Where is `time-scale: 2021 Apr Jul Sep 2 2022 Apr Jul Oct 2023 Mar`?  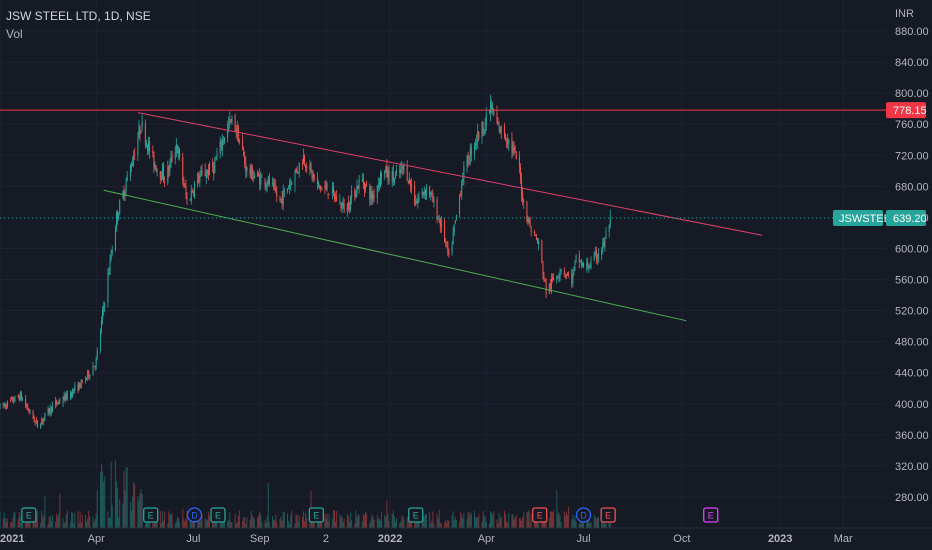
time-scale: 2021 Apr Jul Sep 2 2022 Apr Jul Oct 2023 Mar is located at coordinates (466, 538).